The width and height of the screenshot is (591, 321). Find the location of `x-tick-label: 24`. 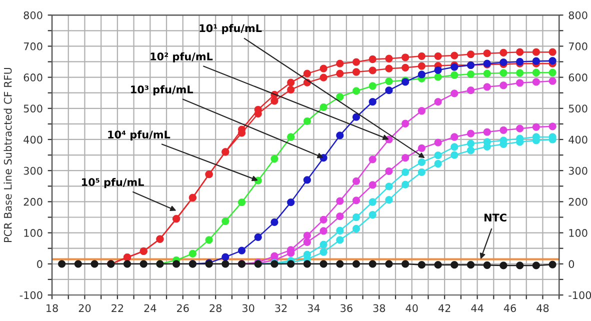

x-tick-label: 24 is located at coordinates (150, 308).